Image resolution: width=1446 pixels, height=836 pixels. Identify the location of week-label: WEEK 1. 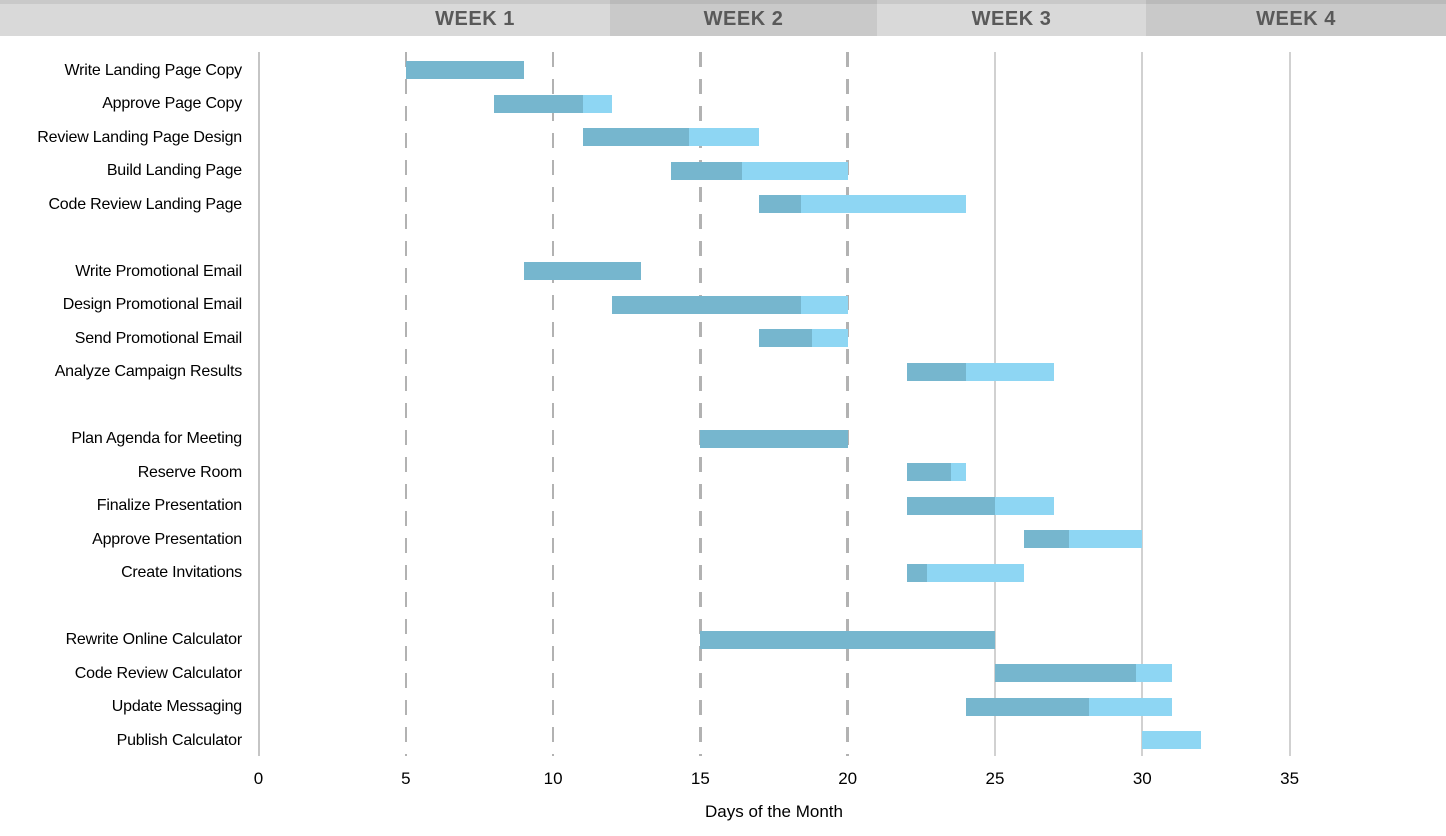
(475, 19).